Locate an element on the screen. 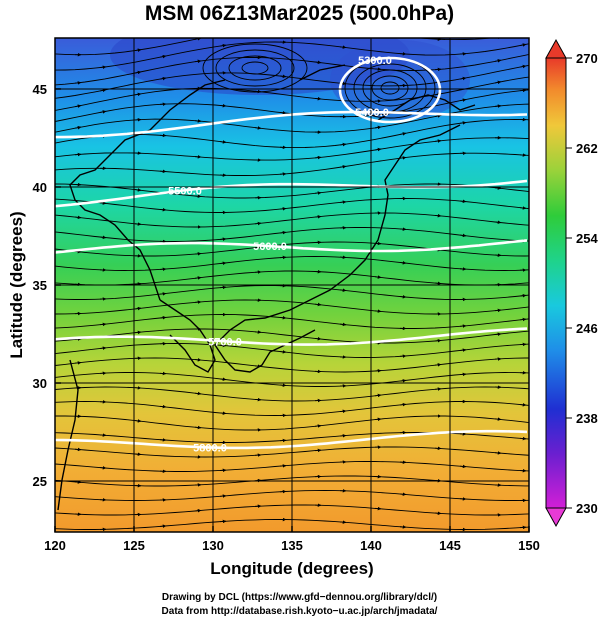 This screenshot has width=599, height=625. colorbar-tick-label: 246 is located at coordinates (587, 328).